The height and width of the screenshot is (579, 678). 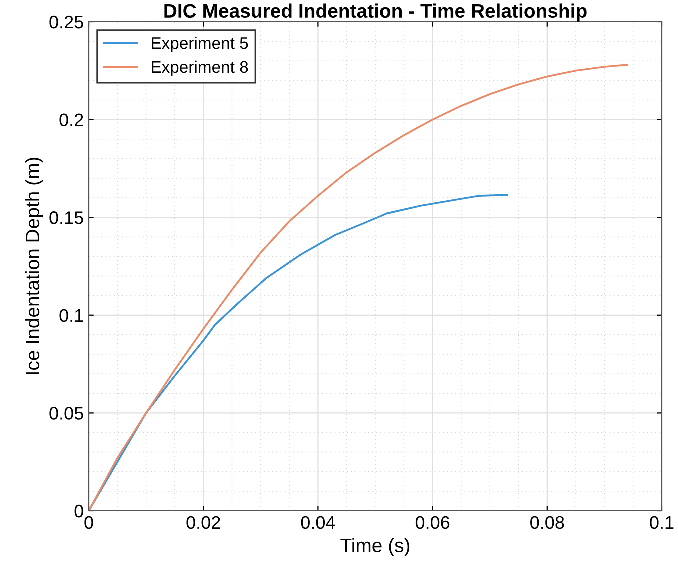 I want to click on legend-label: Experiment 8, so click(x=200, y=68).